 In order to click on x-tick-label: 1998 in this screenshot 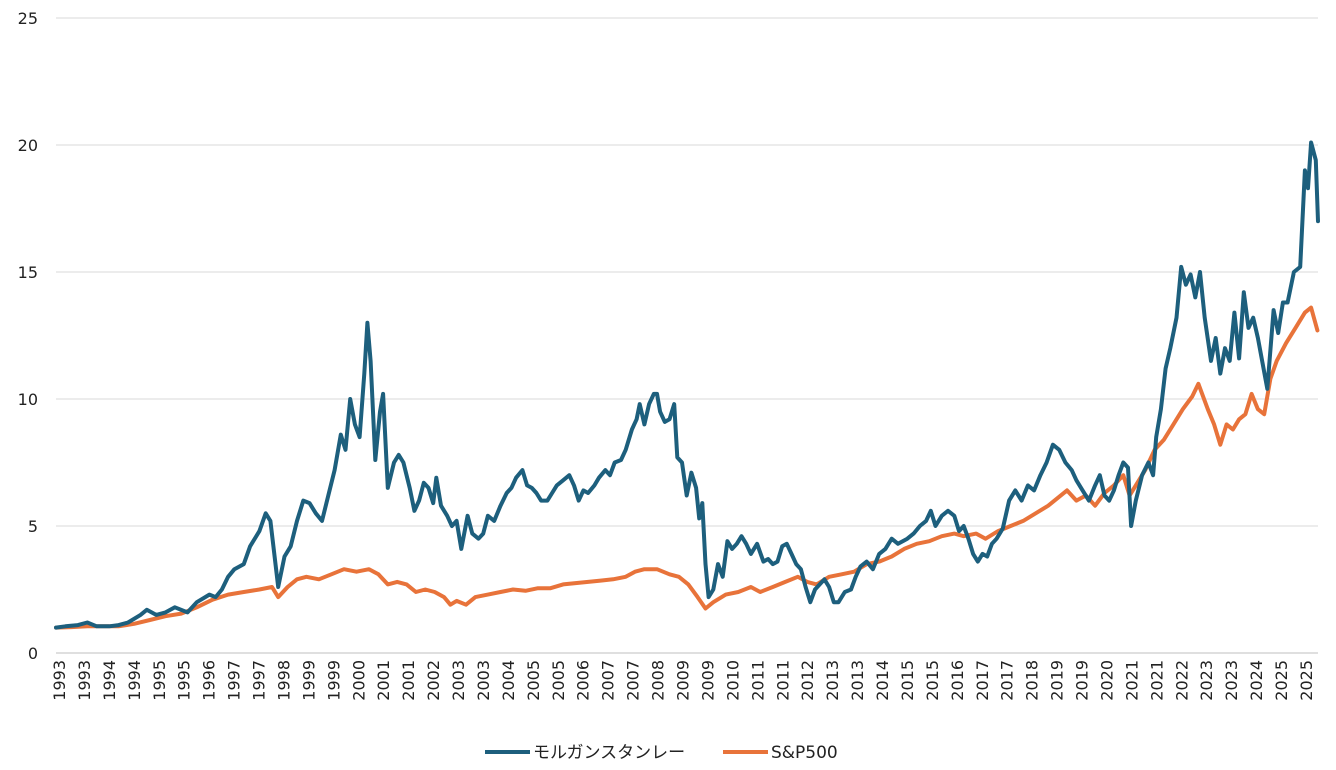, I will do `click(284, 680)`.